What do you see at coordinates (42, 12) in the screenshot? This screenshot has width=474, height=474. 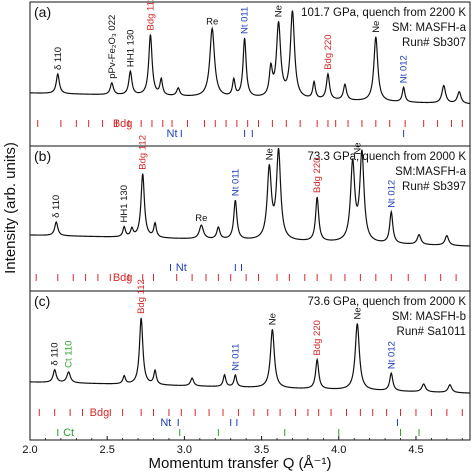 I see `panel-label: (a)` at bounding box center [42, 12].